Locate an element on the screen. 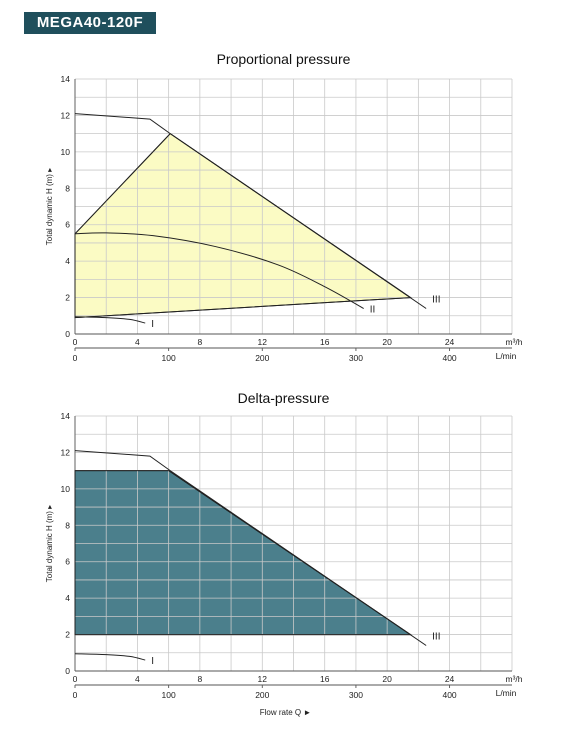 The width and height of the screenshot is (575, 742). curve-ii is located at coordinates (219, 270).